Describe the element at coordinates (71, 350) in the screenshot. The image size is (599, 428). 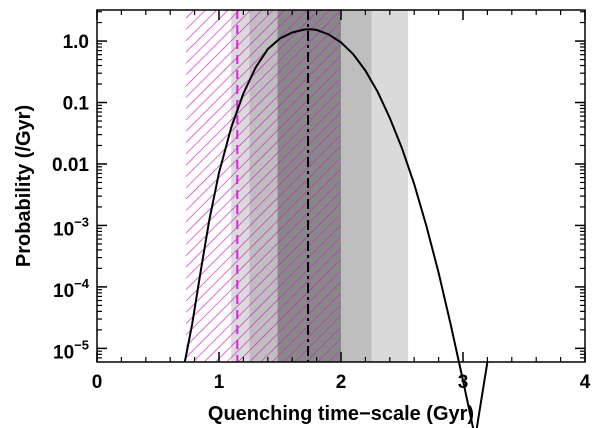
I see `y-tick-label: 10⁻⁵` at that location.